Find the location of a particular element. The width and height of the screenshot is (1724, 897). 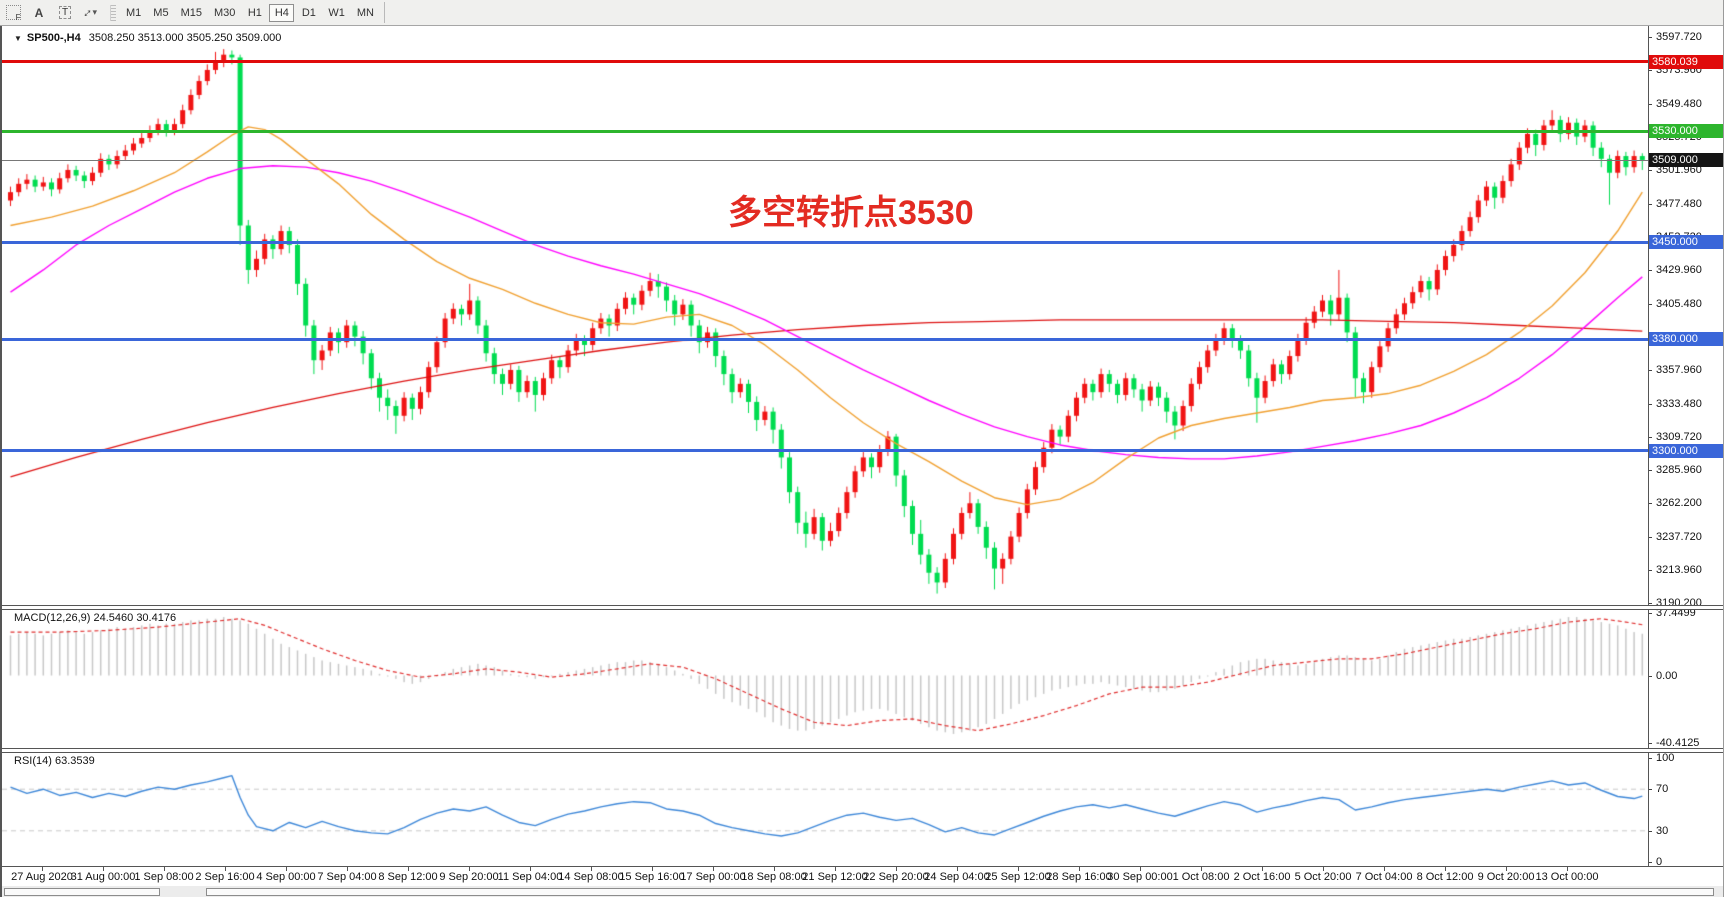

price-badge-3530.000: 3530.000 is located at coordinates (1686, 131).